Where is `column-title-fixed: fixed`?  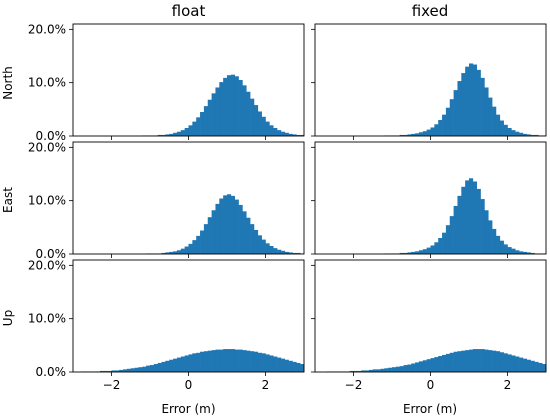 column-title-fixed: fixed is located at coordinates (430, 11).